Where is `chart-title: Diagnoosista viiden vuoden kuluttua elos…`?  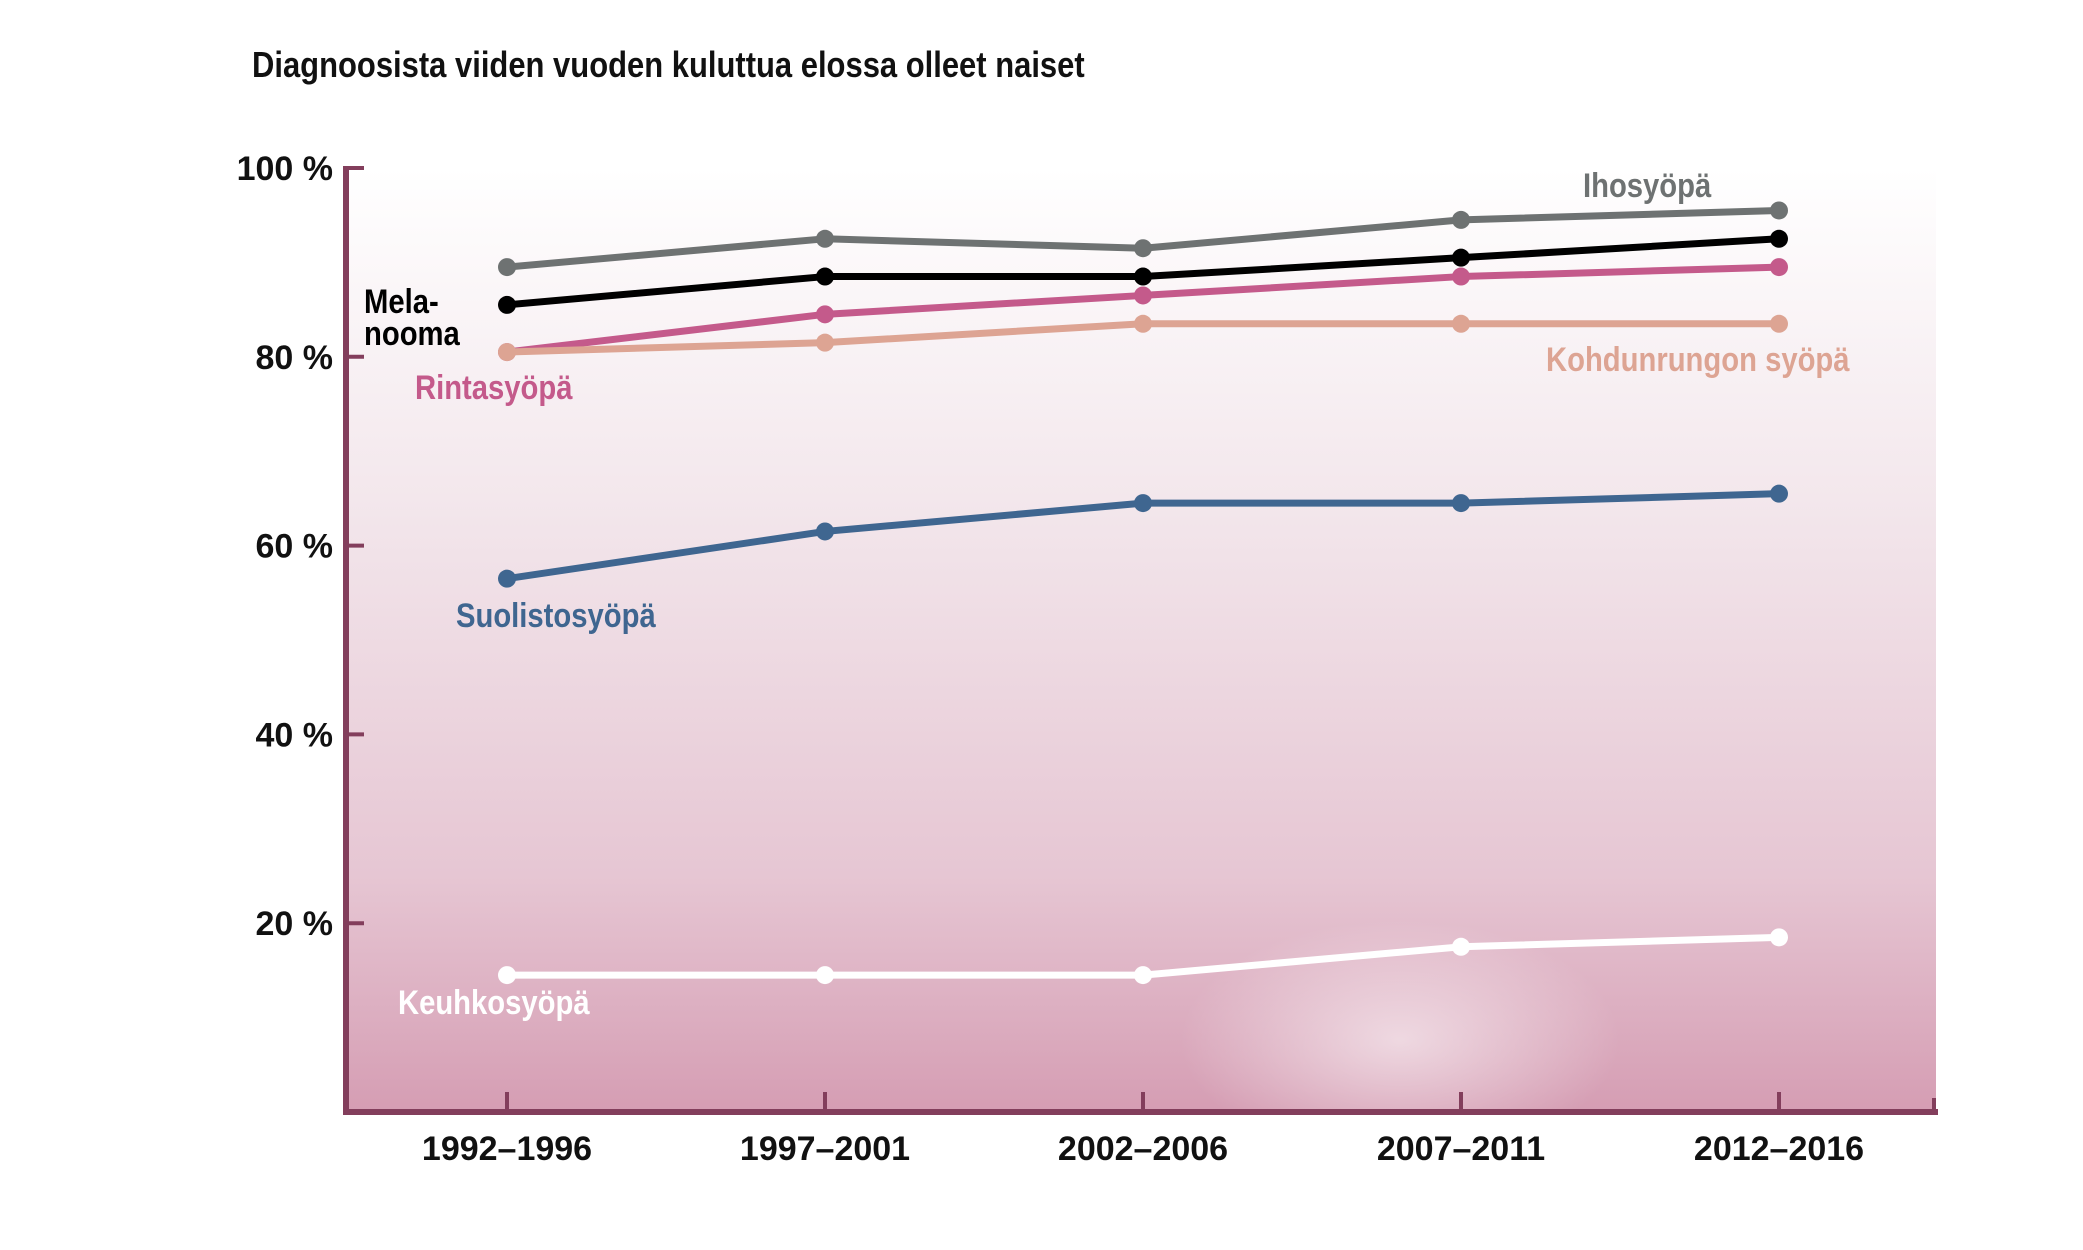 chart-title: Diagnoosista viiden vuoden kuluttua elos… is located at coordinates (668, 64).